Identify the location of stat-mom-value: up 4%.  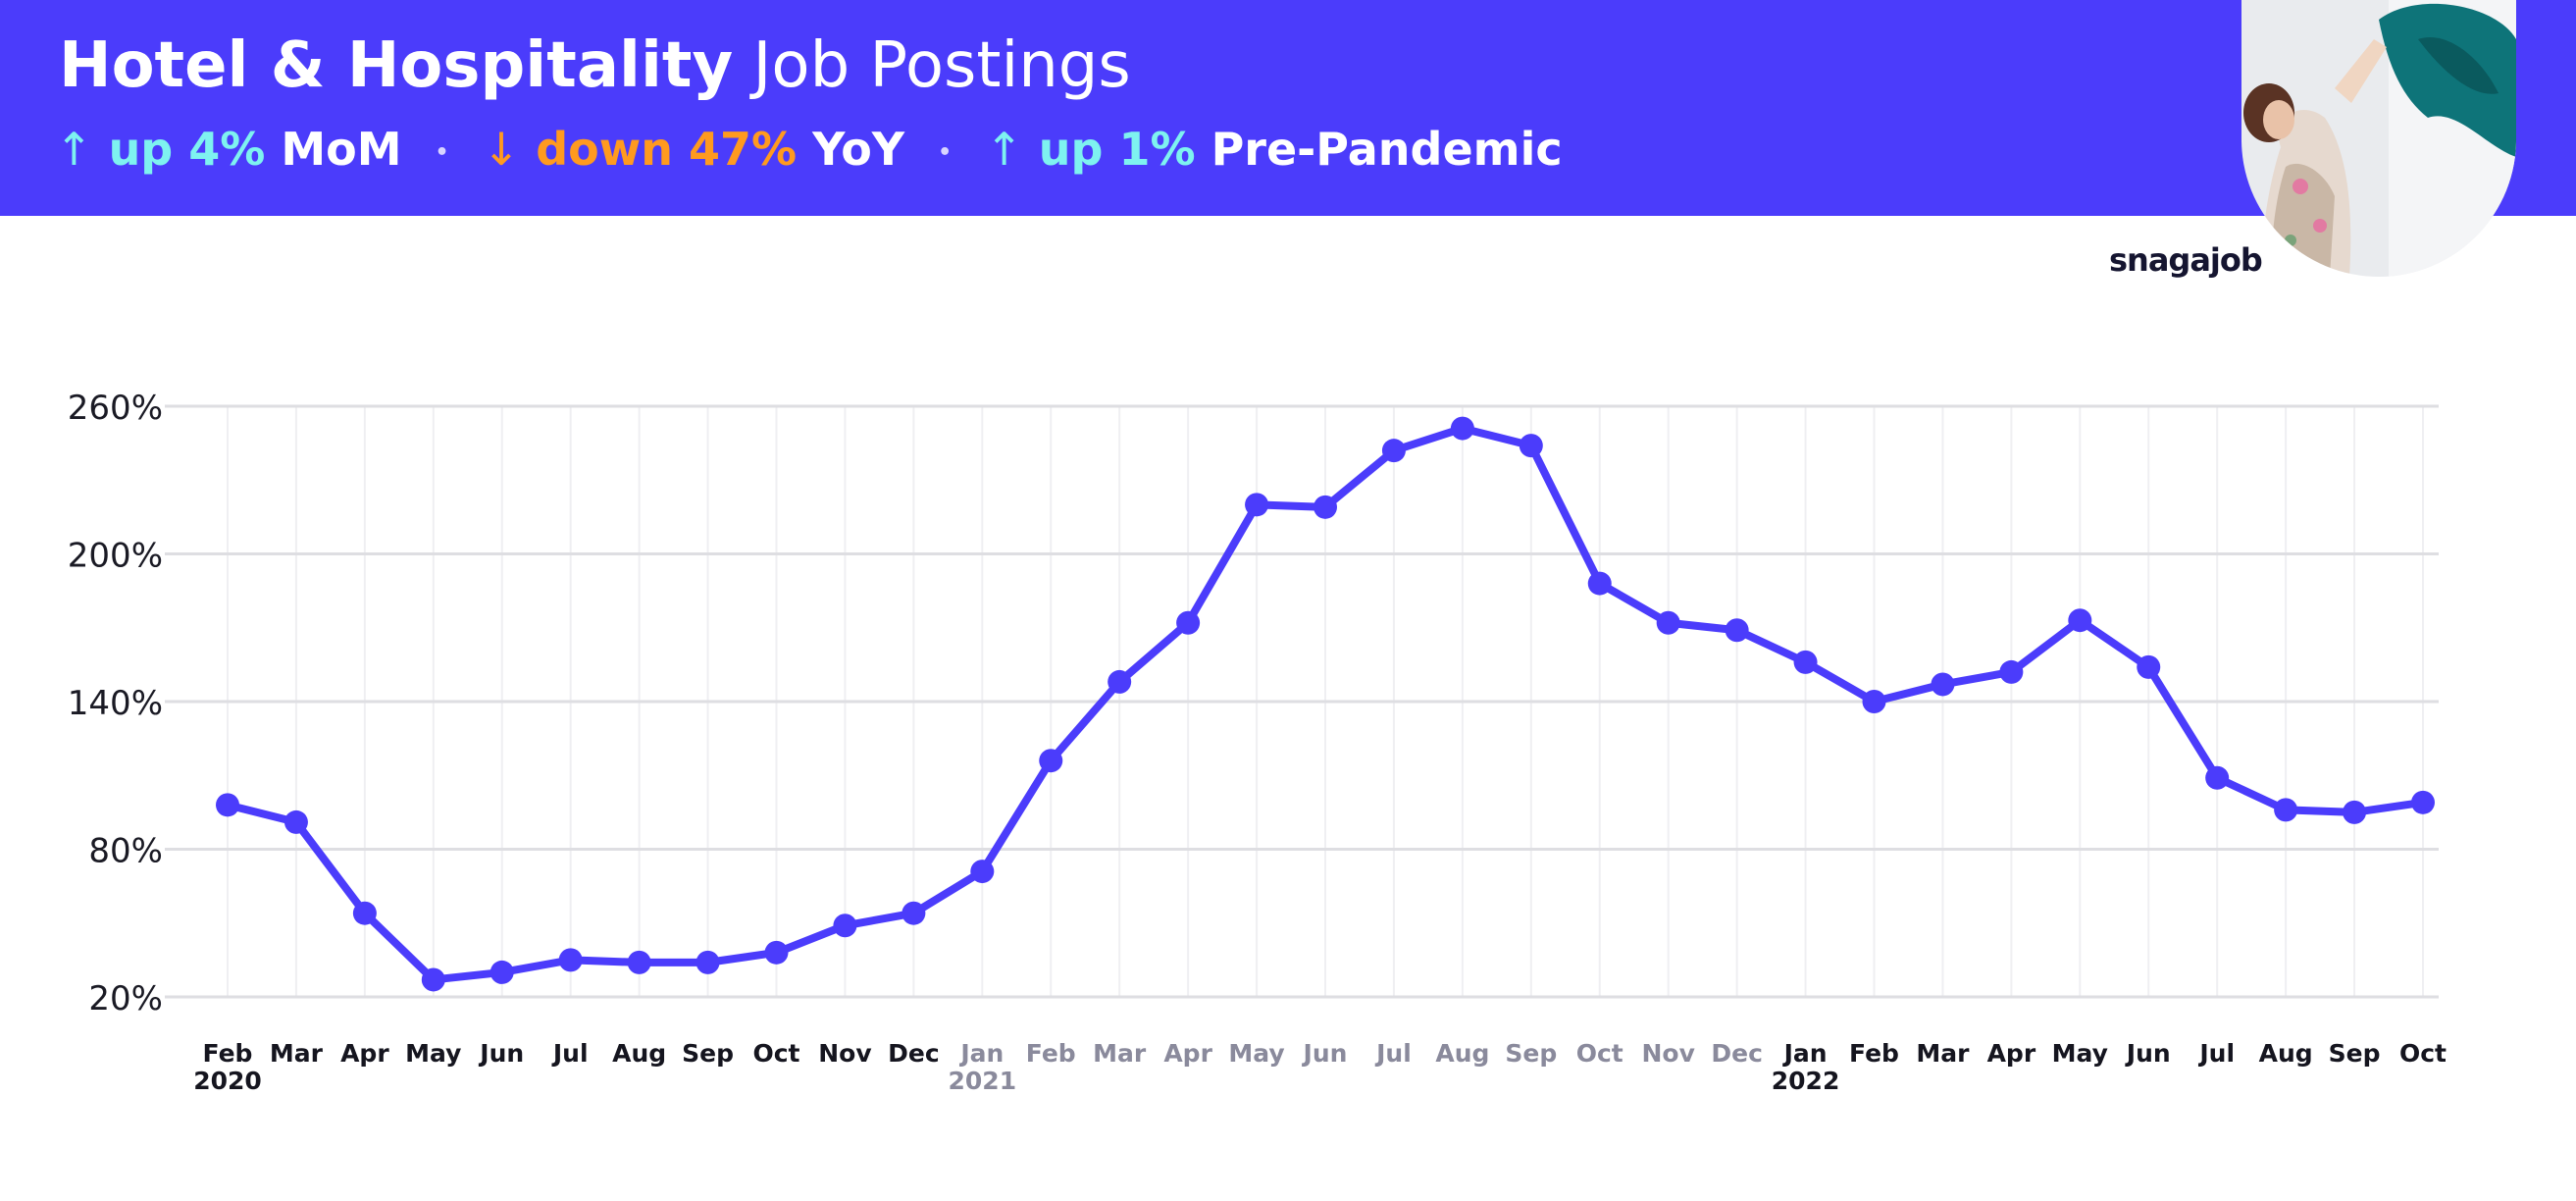
(187, 149).